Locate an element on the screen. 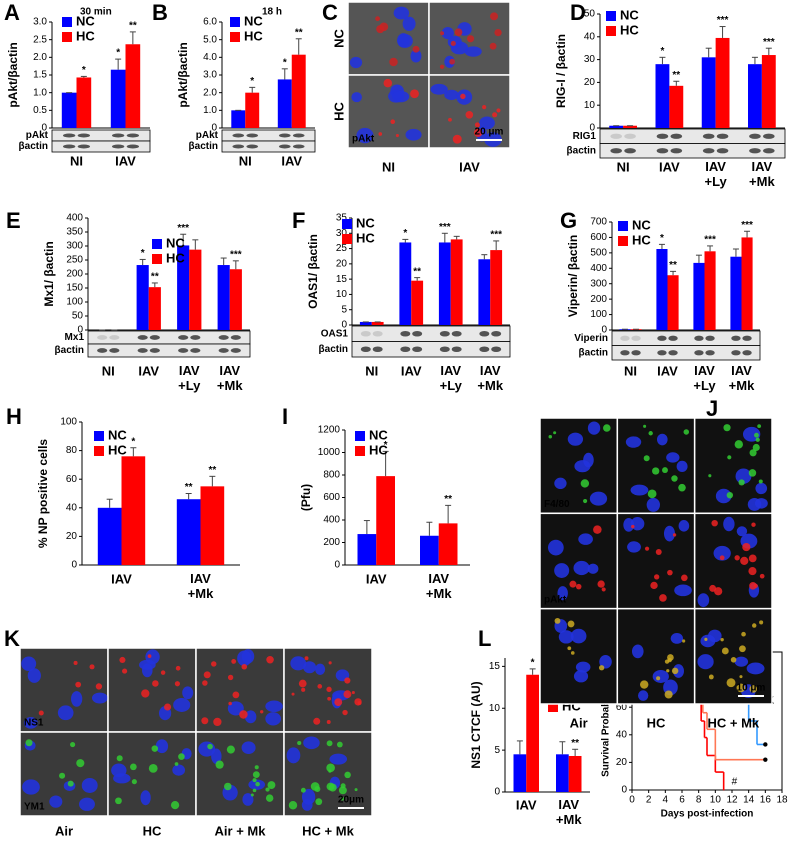  stain-label: pAkt is located at coordinates (363, 139).